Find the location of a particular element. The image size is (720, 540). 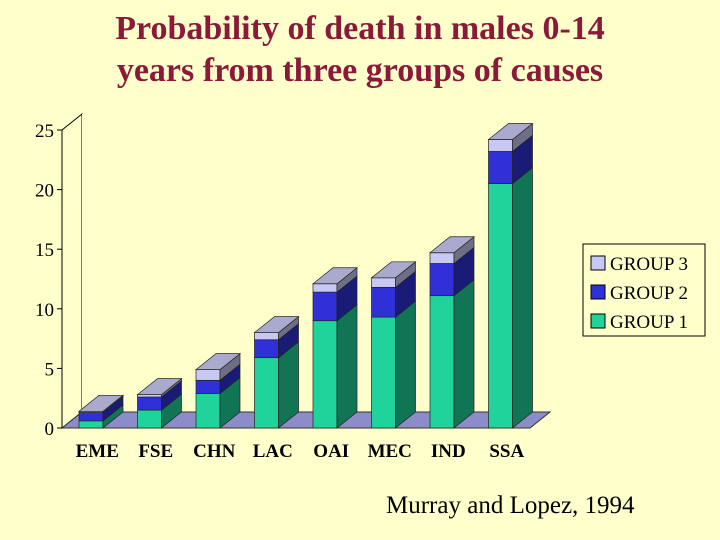

x-tick-label-chn: CHN is located at coordinates (214, 451).